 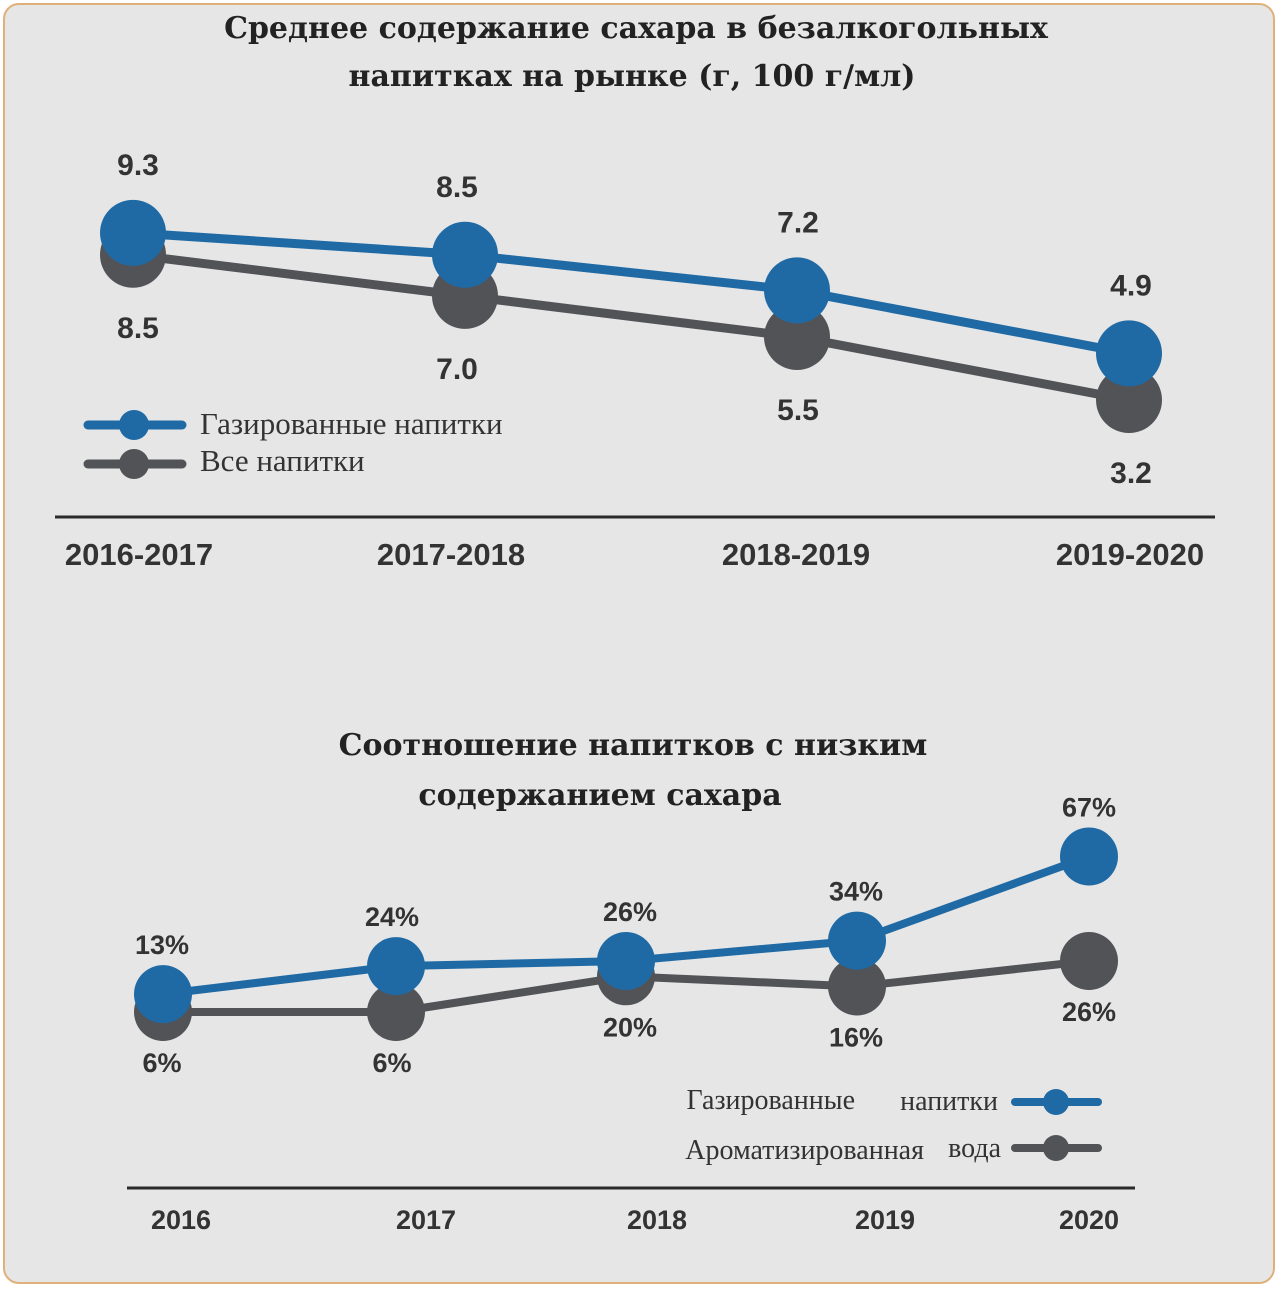 I want to click on c1-data-label-blue: 9.3, so click(x=138, y=165).